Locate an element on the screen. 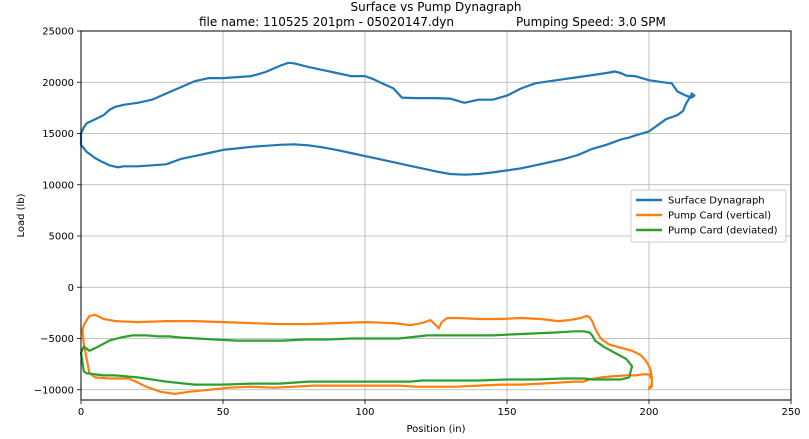  y-tick-label: 15000 is located at coordinates (58, 134).